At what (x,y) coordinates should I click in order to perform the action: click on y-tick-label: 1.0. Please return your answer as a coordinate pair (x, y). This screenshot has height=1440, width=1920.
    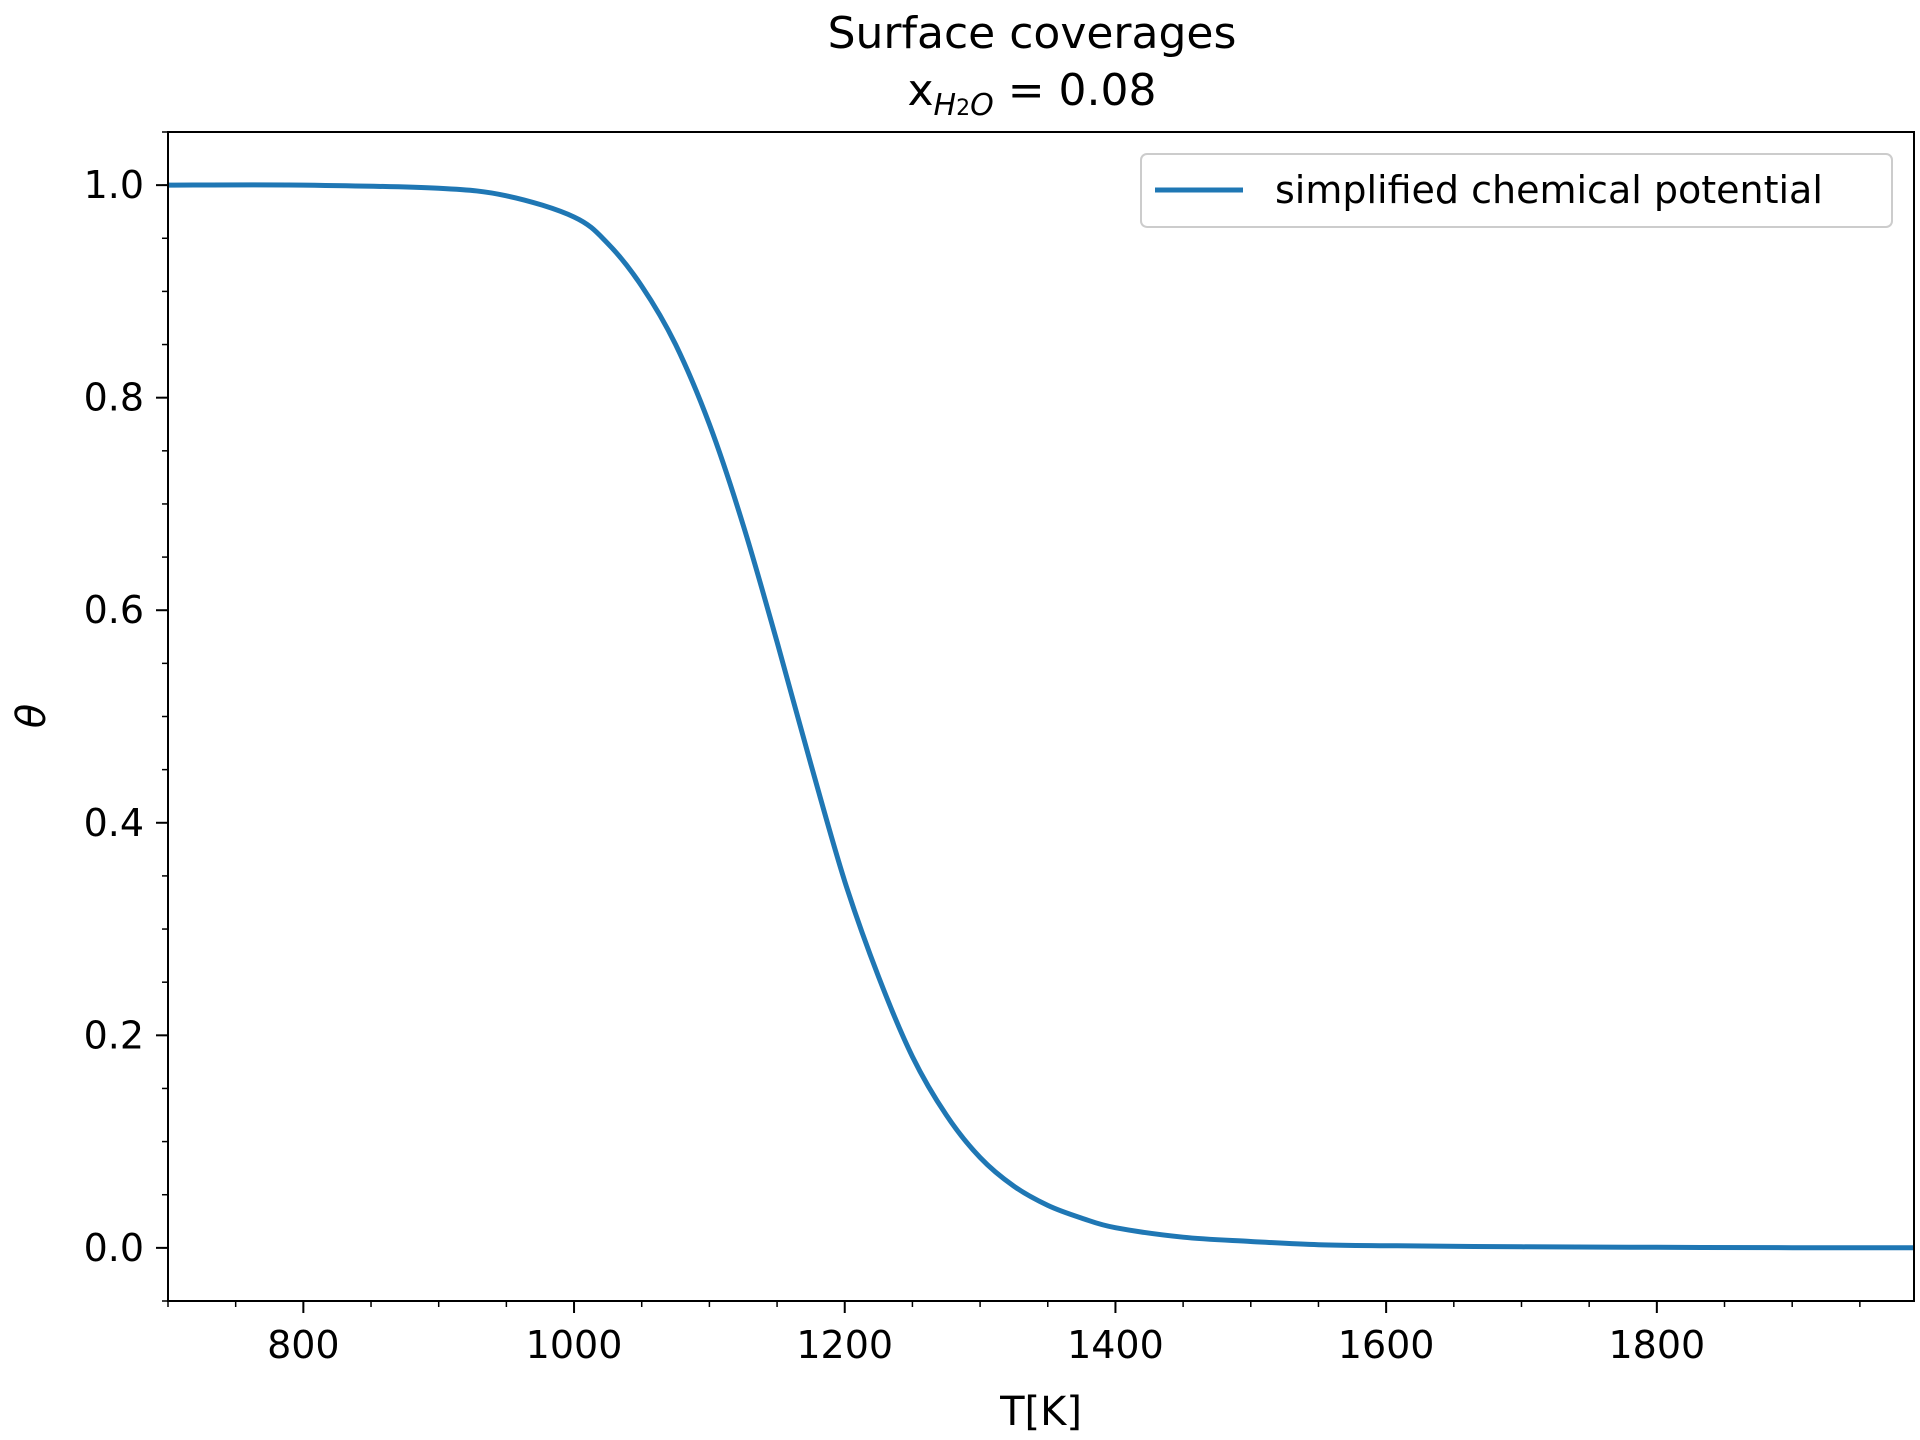
    Looking at the image, I should click on (114, 185).